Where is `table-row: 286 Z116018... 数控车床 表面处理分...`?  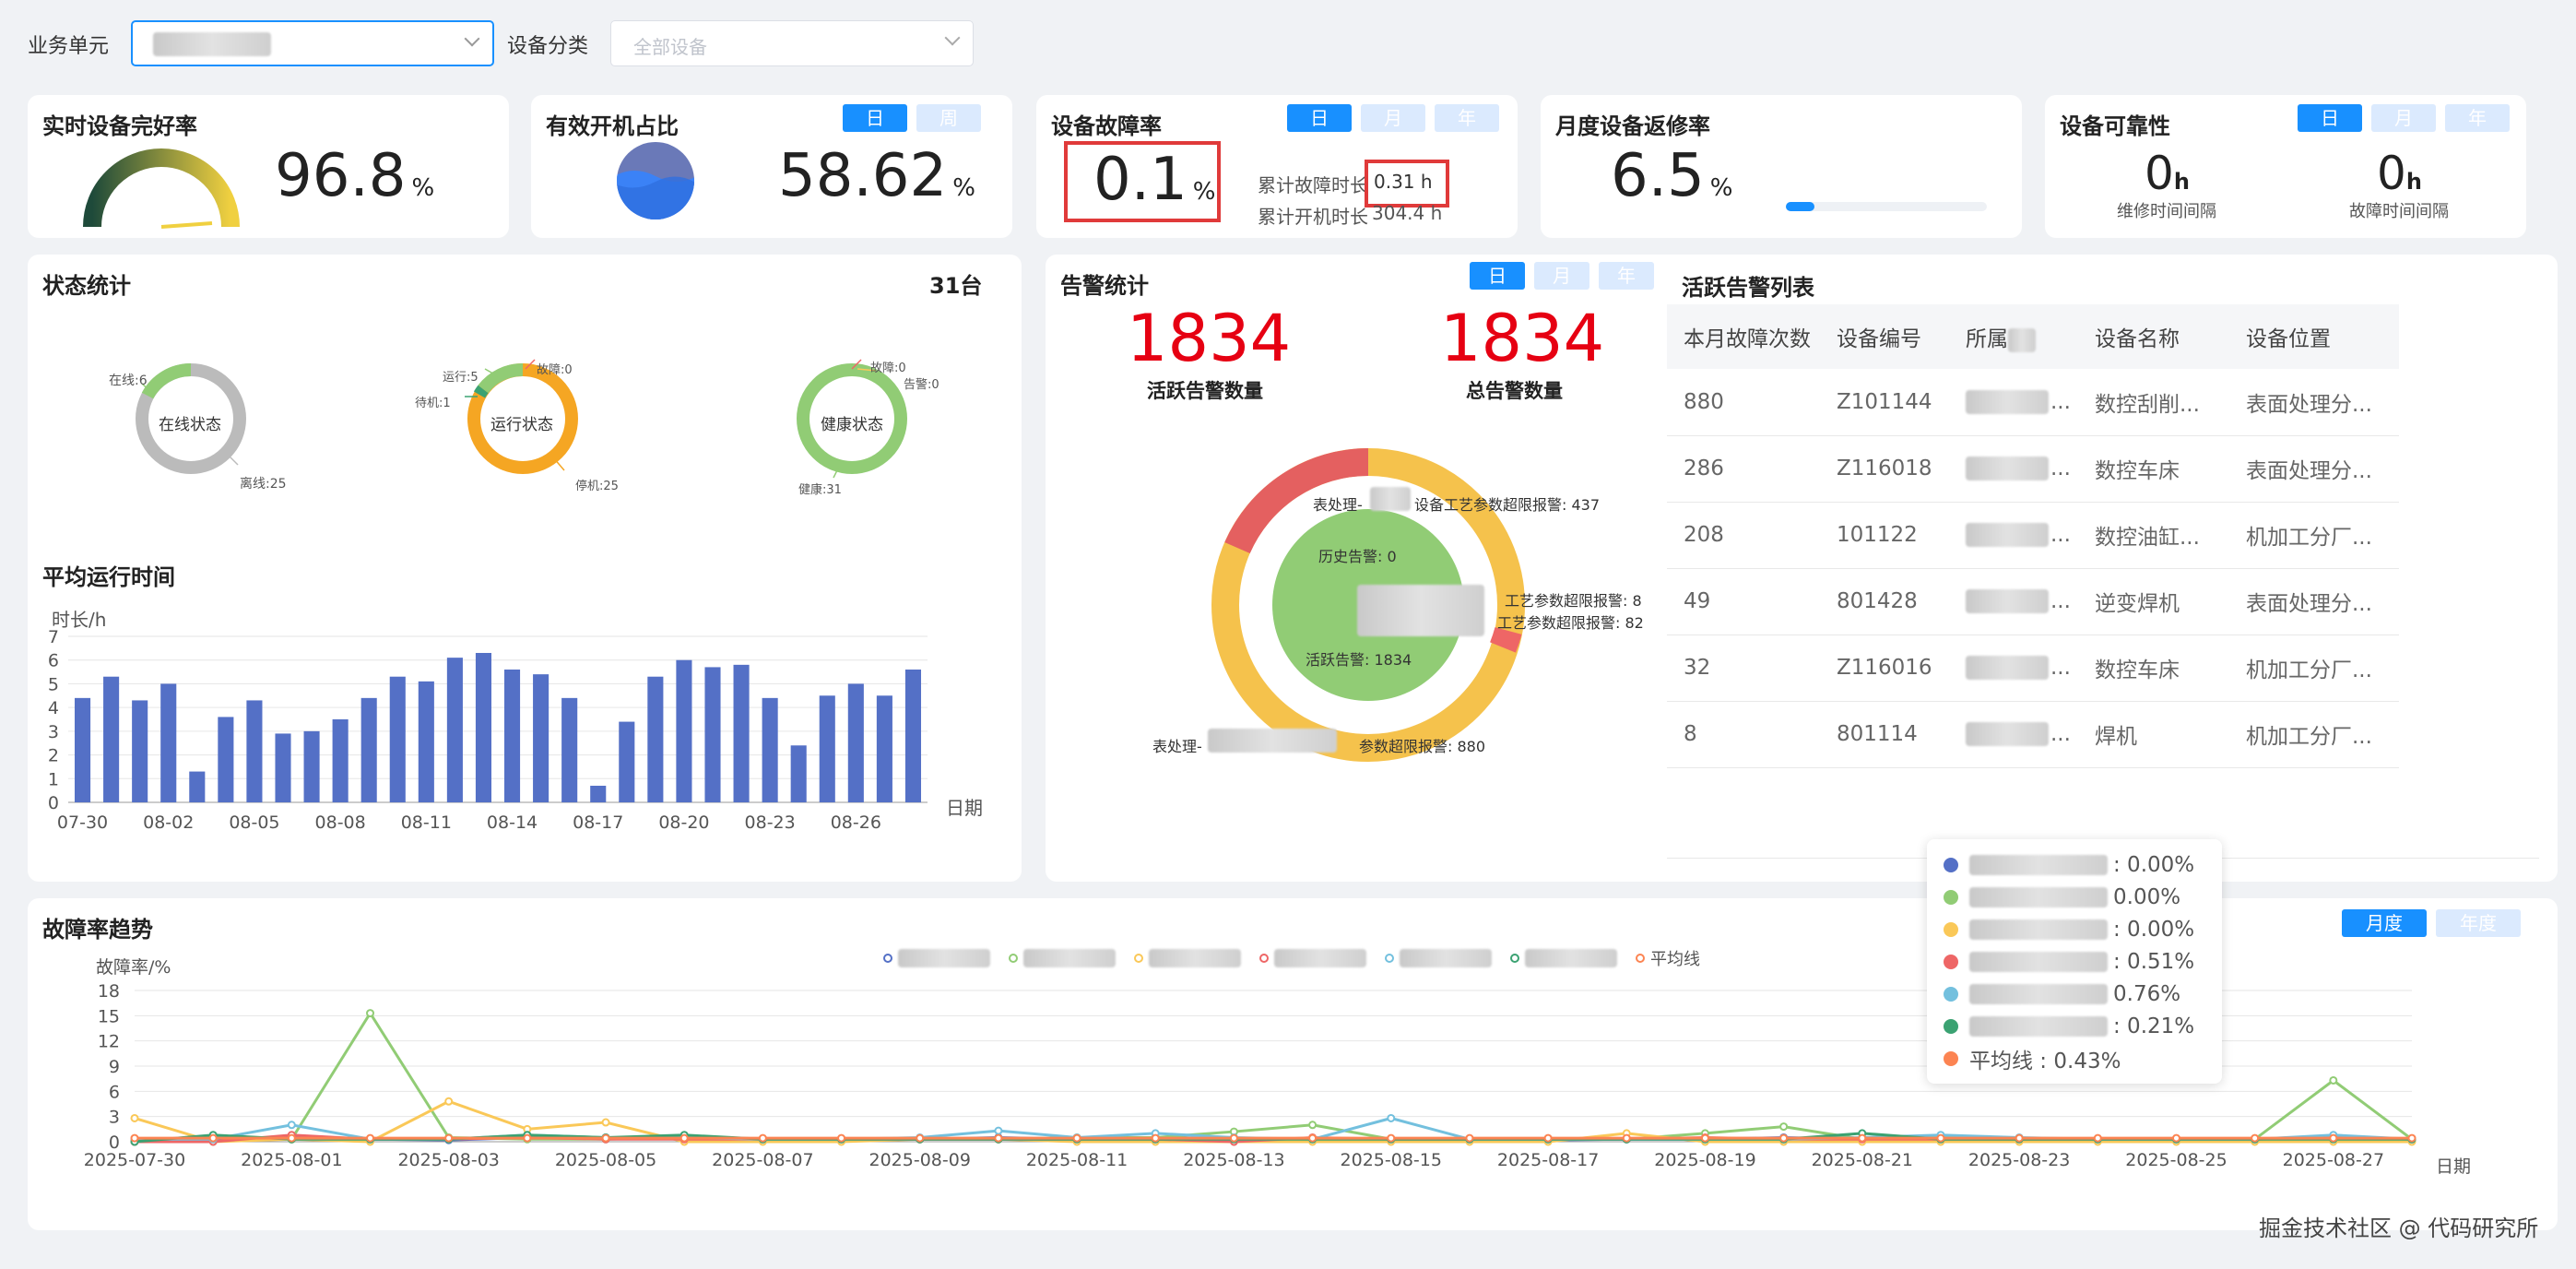
table-row: 286 Z116018... 数控车床 表面处理分... is located at coordinates (2033, 469).